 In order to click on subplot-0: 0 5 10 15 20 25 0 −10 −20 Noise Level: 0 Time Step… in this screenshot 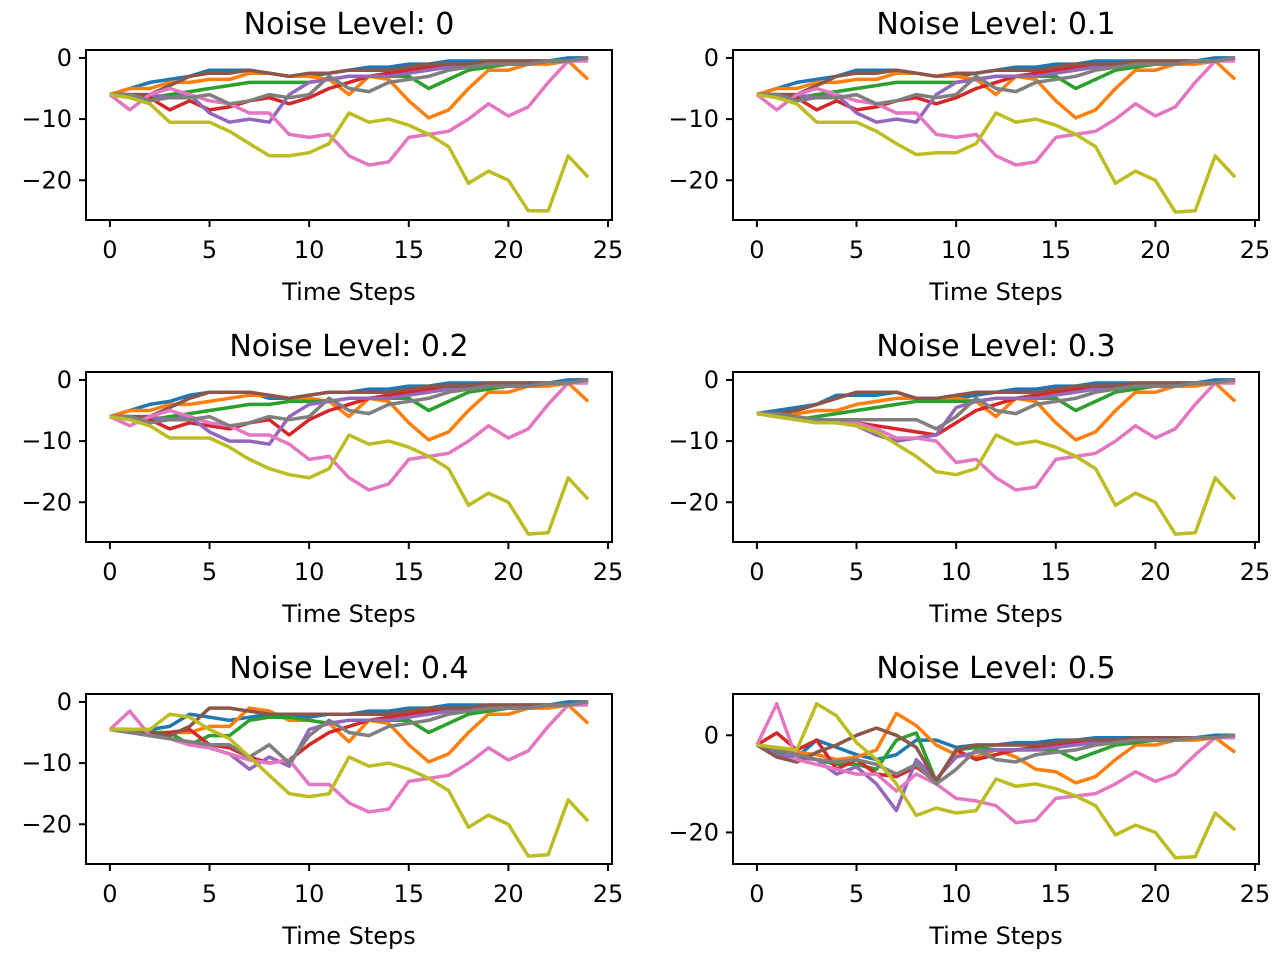, I will do `click(322, 156)`.